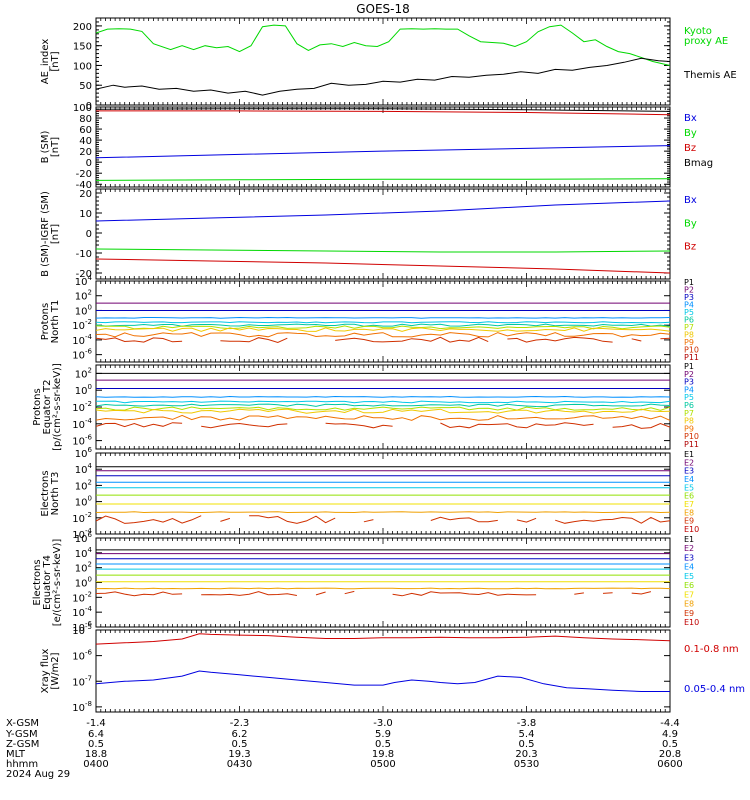 The width and height of the screenshot is (750, 800). Describe the element at coordinates (383, 639) in the screenshot. I see `series-0.1-0.8-nm` at that location.